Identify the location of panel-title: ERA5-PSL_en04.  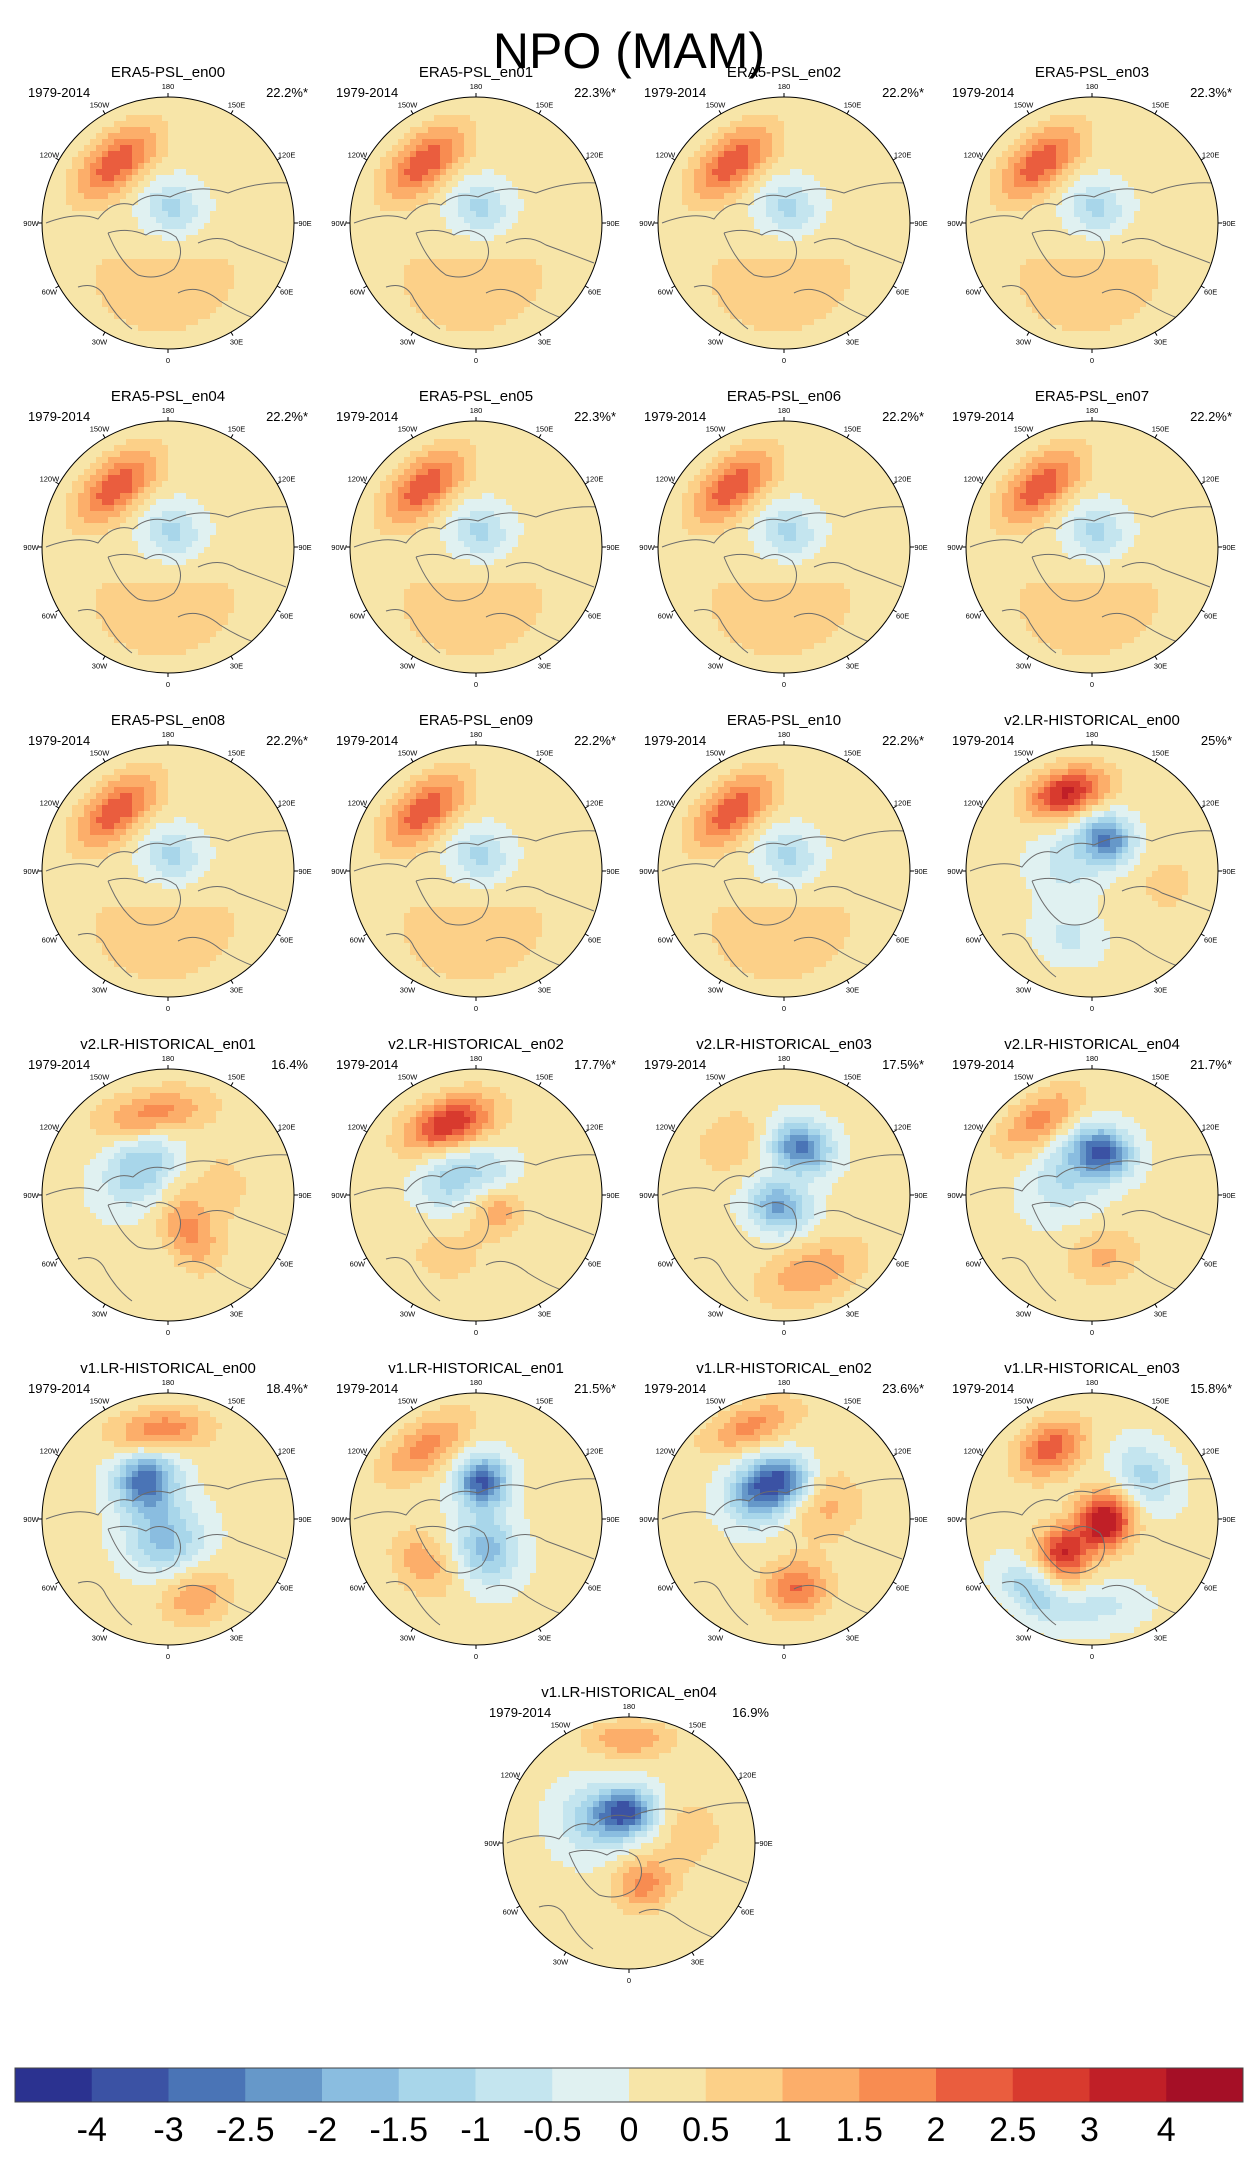
(168, 396).